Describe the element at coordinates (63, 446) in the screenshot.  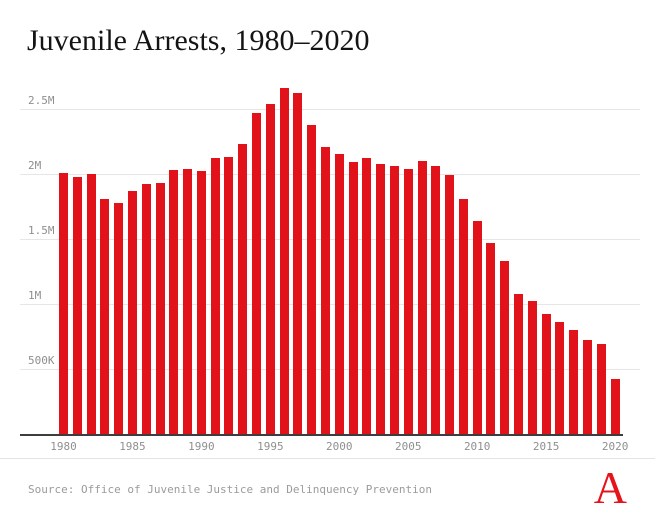
I see `x-tick-label: 1980` at that location.